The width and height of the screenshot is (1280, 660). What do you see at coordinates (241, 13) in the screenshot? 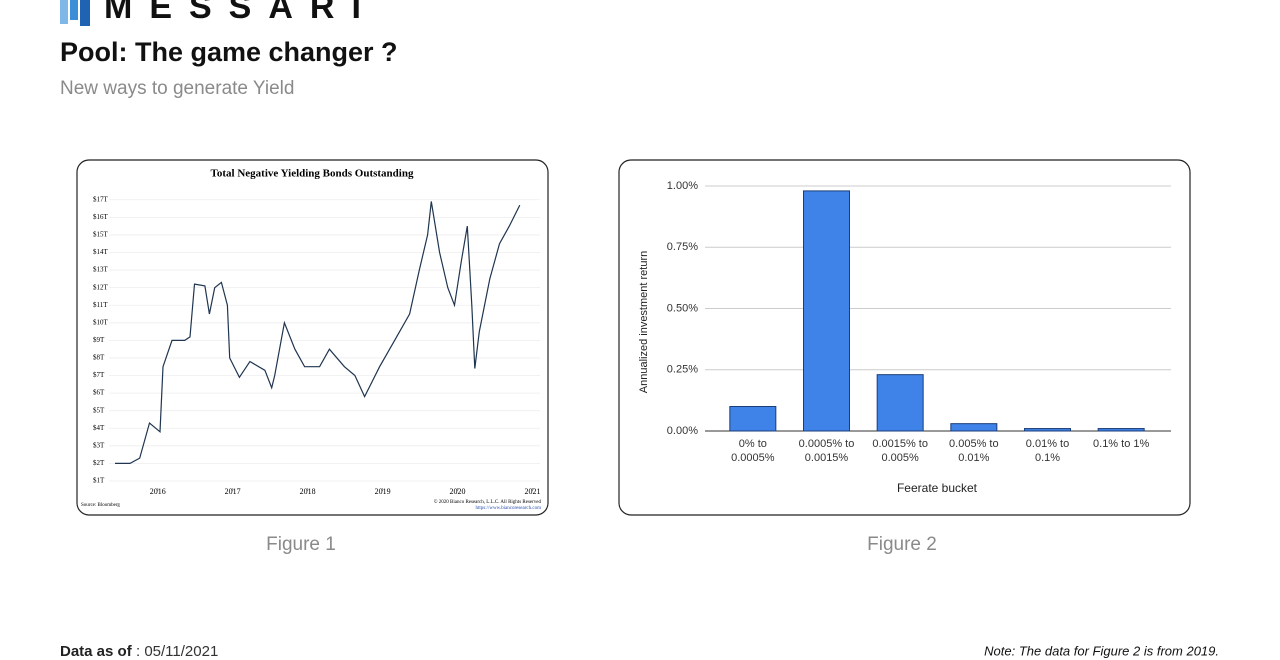
I see `logo-text: MESSARI` at bounding box center [241, 13].